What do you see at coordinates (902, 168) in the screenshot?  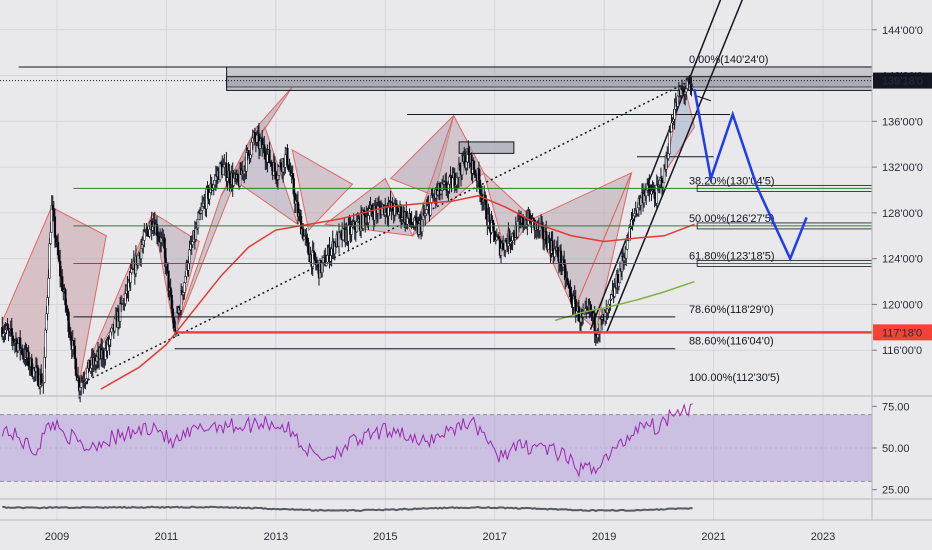 I see `price-tick-label: 132'00'0` at bounding box center [902, 168].